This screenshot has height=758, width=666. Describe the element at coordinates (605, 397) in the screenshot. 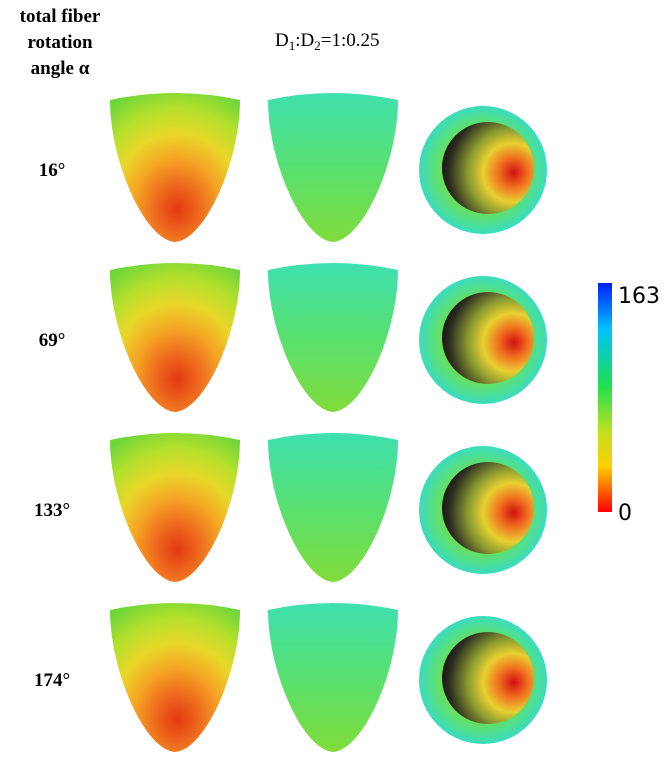

I see `colorbar` at that location.